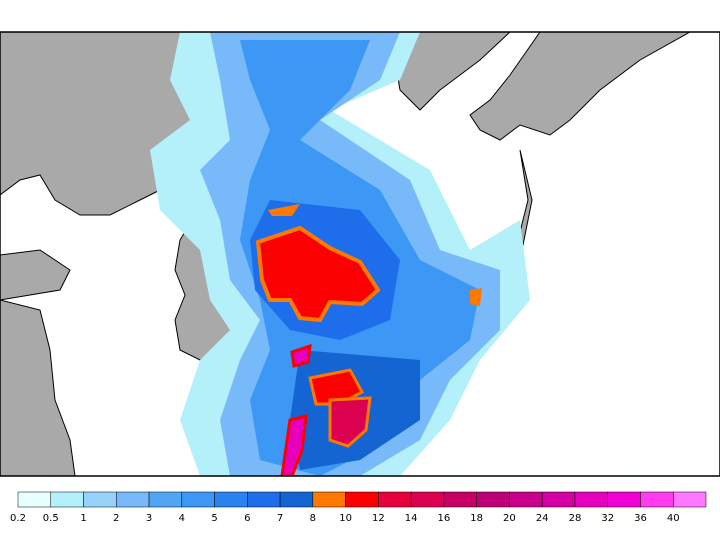  What do you see at coordinates (51, 518) in the screenshot?
I see `colorbar-label: 0.5` at bounding box center [51, 518].